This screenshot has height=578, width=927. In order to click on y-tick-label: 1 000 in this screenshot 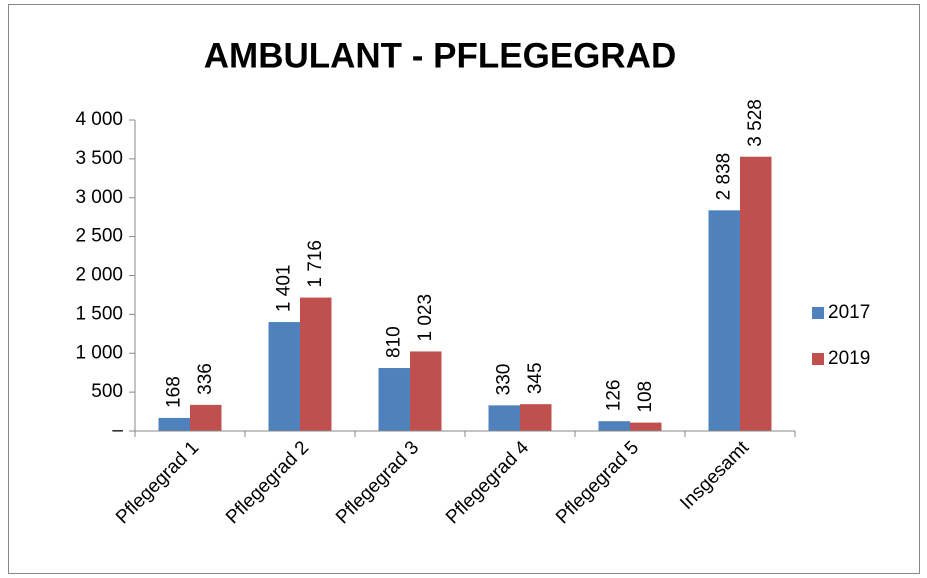, I will do `click(99, 352)`.